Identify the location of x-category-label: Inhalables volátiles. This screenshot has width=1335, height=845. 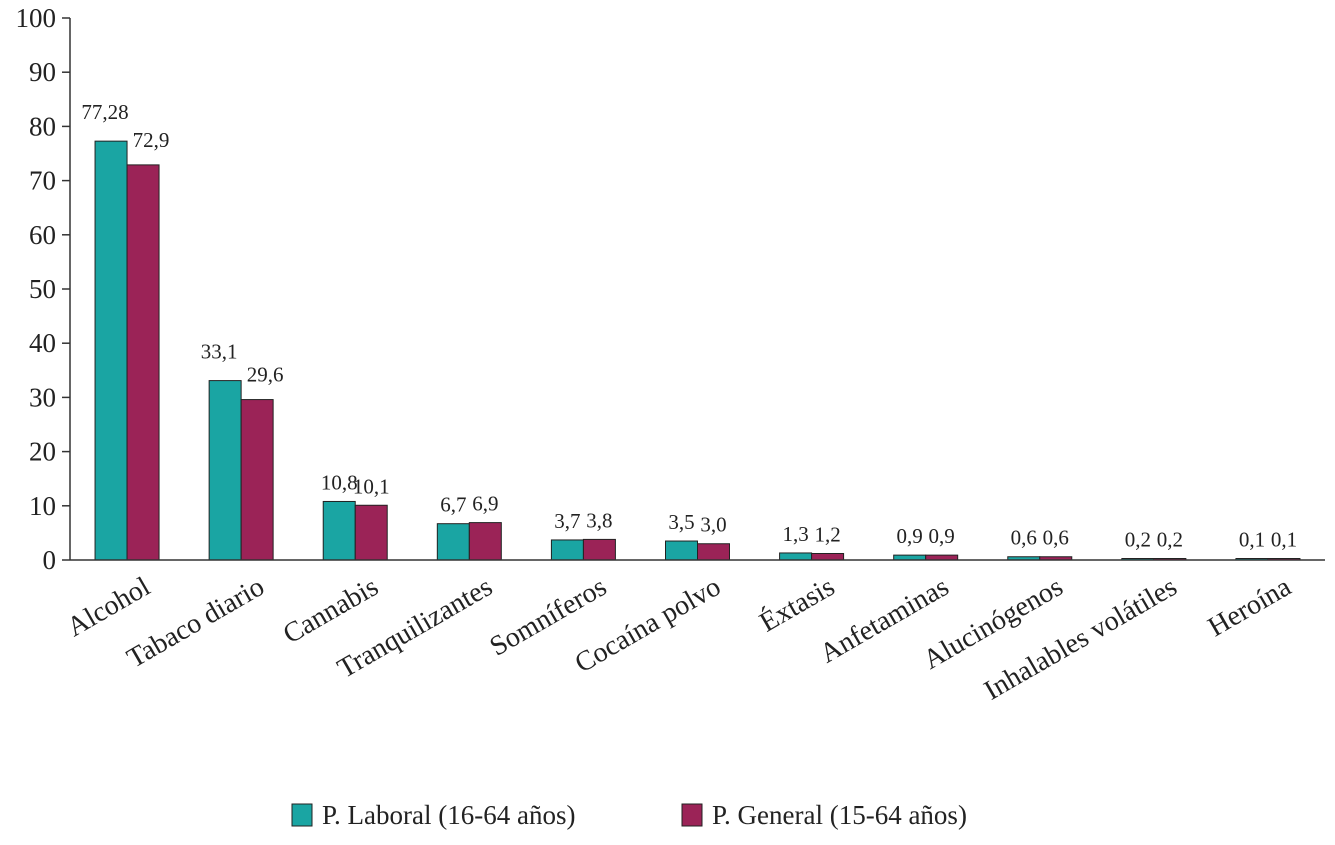
(1080, 638).